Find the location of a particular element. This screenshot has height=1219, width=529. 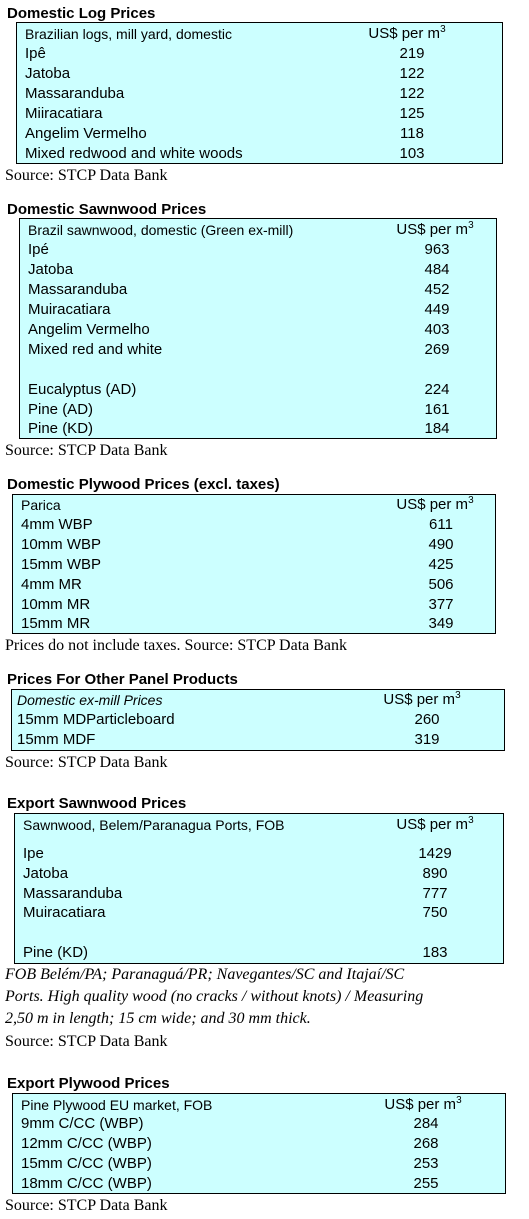

table-row: 12mm C/CC (WBP) 268 is located at coordinates (259, 1144).